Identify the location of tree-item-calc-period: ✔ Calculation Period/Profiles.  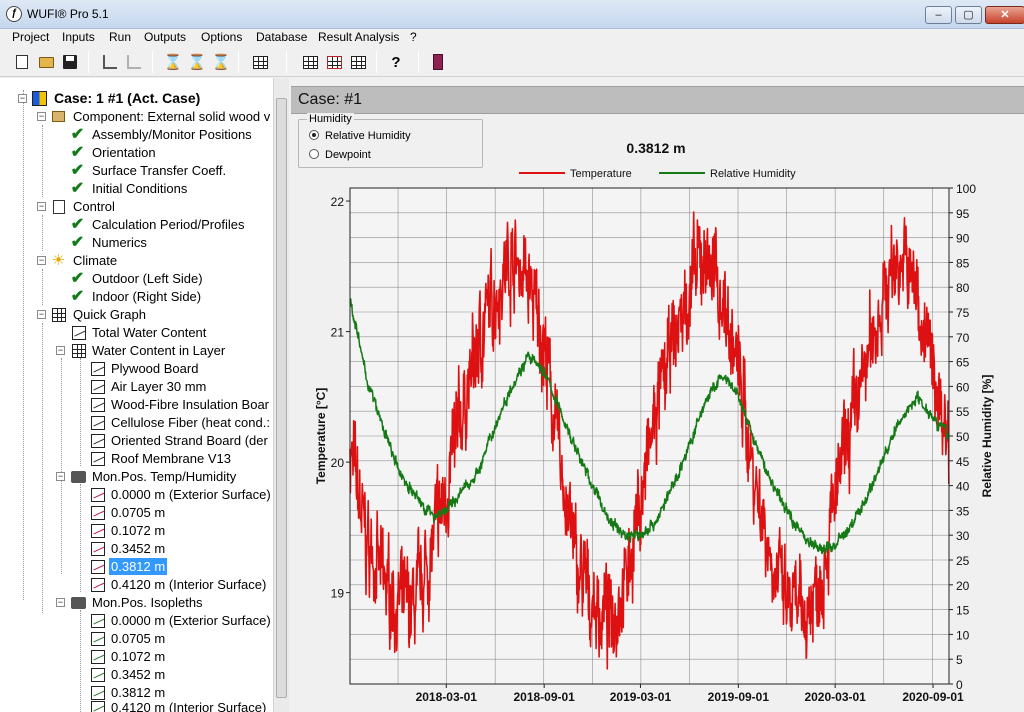
(144, 224).